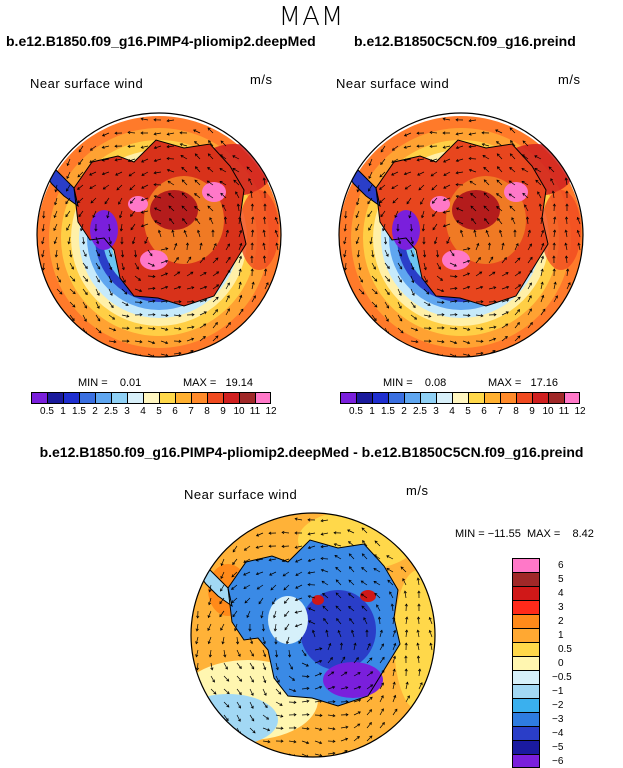  Describe the element at coordinates (240, 494) in the screenshot. I see `difference-variable: Near surface wind` at that location.